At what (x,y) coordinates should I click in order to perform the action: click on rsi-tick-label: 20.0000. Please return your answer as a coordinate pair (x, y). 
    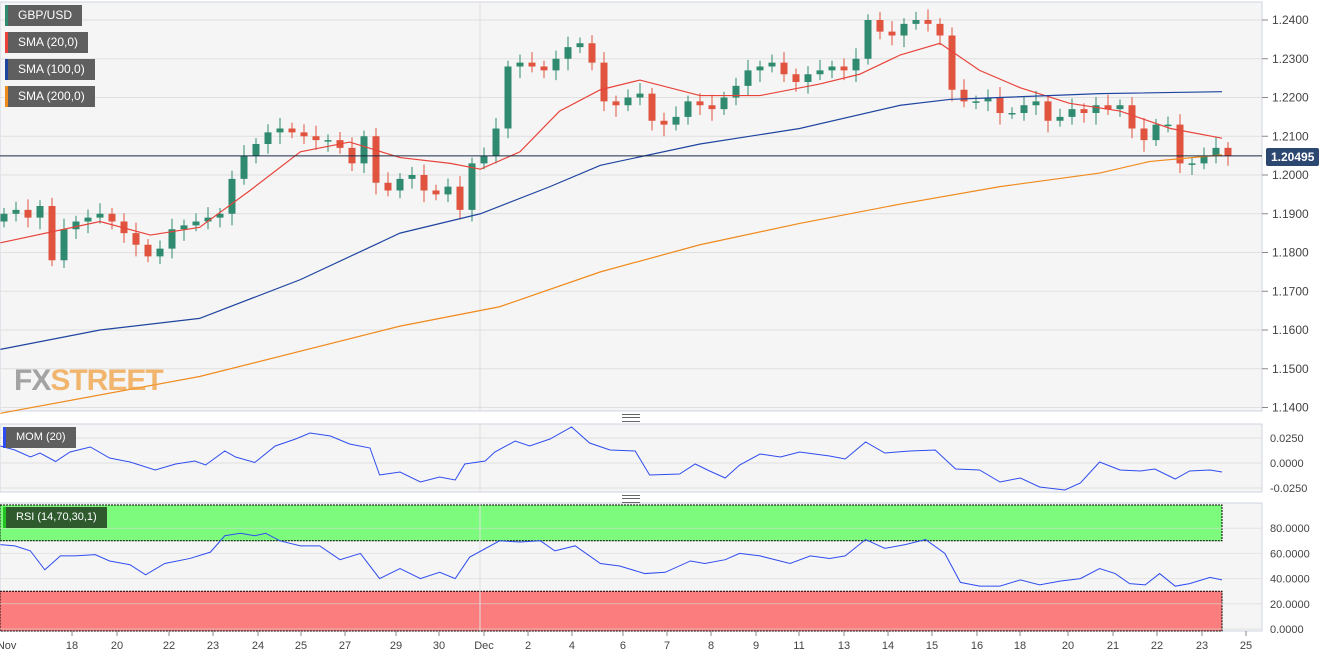
    Looking at the image, I should click on (1290, 605).